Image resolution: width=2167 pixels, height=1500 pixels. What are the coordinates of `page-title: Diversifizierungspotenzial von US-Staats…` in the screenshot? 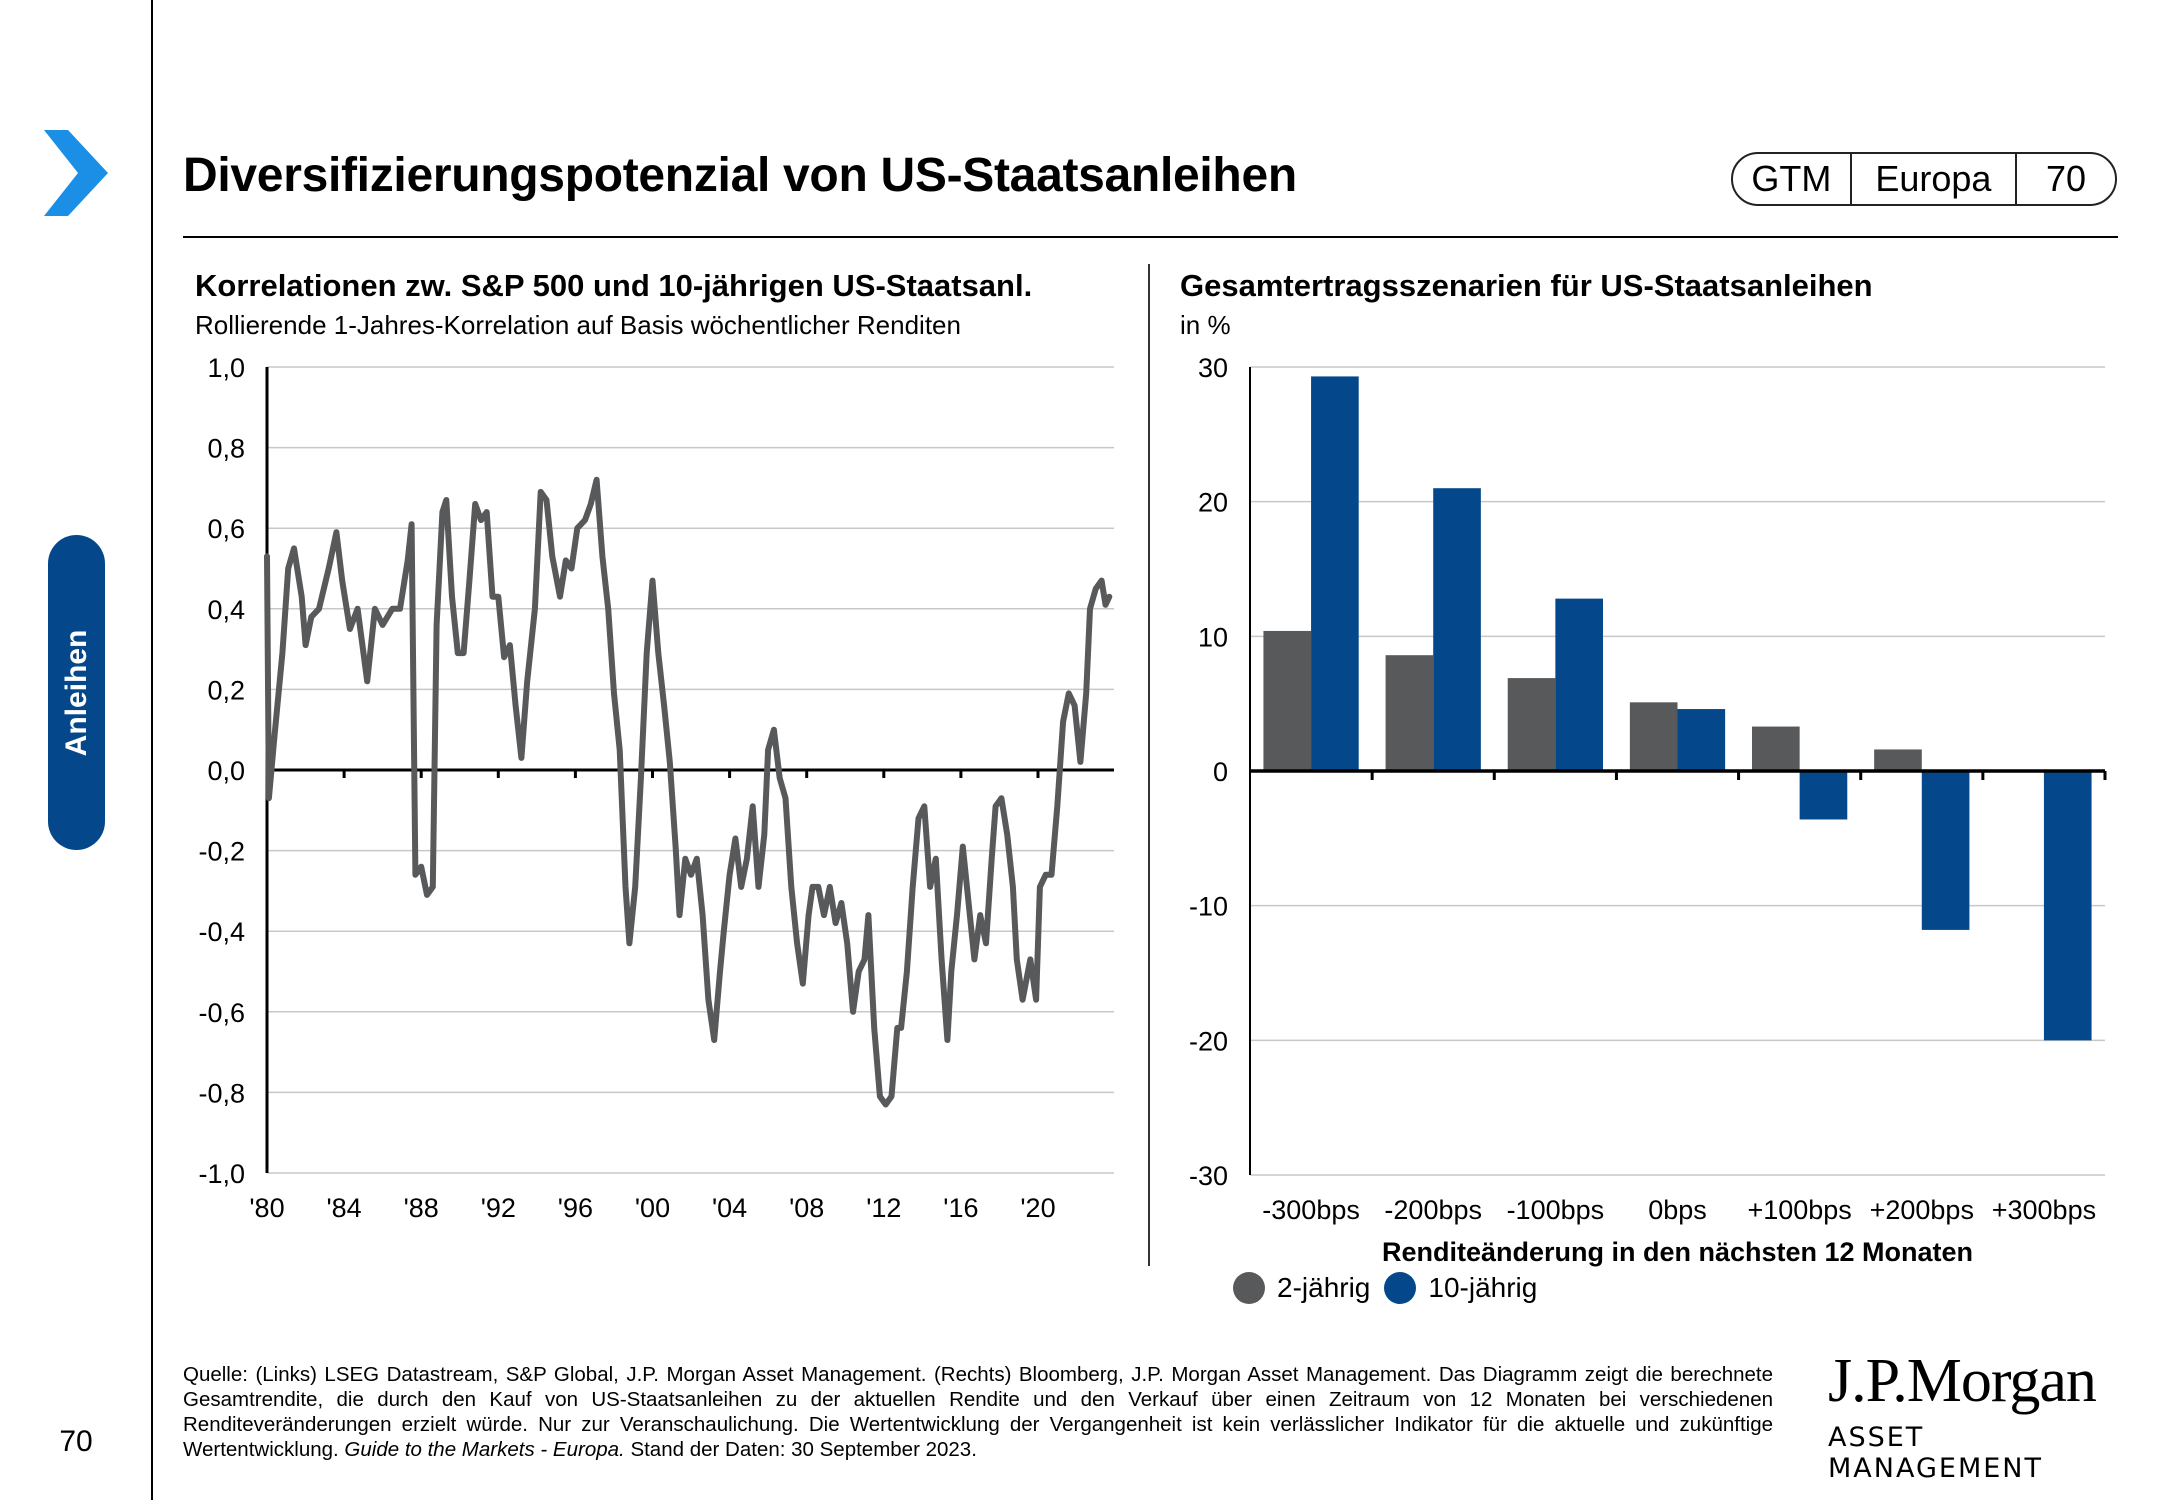 It's located at (740, 175).